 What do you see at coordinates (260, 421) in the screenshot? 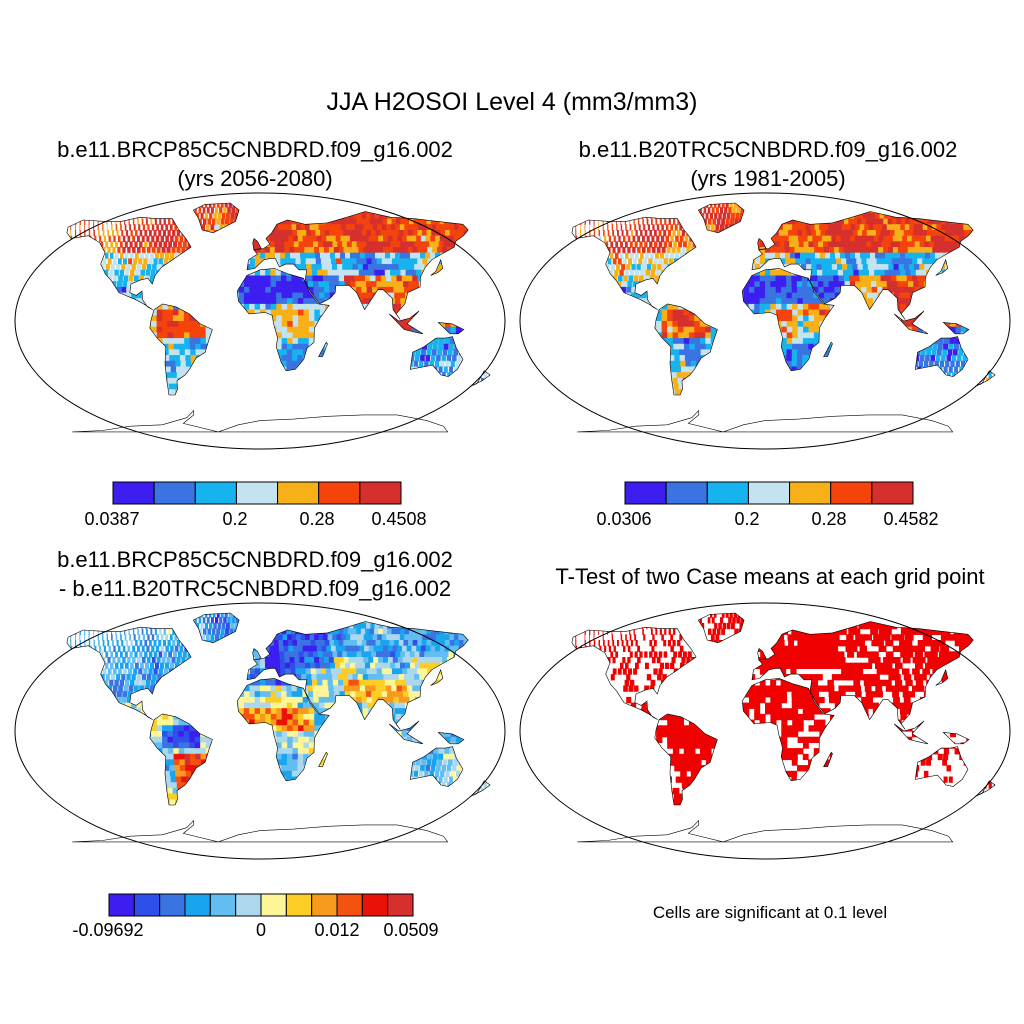
I see `coastline-antarctica` at bounding box center [260, 421].